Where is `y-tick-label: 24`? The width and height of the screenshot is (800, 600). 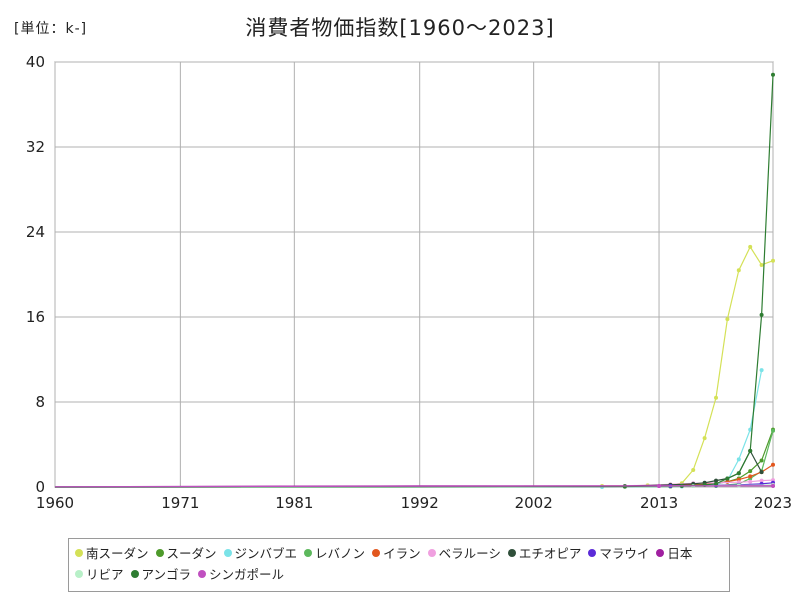
y-tick-label: 24 is located at coordinates (35, 232).